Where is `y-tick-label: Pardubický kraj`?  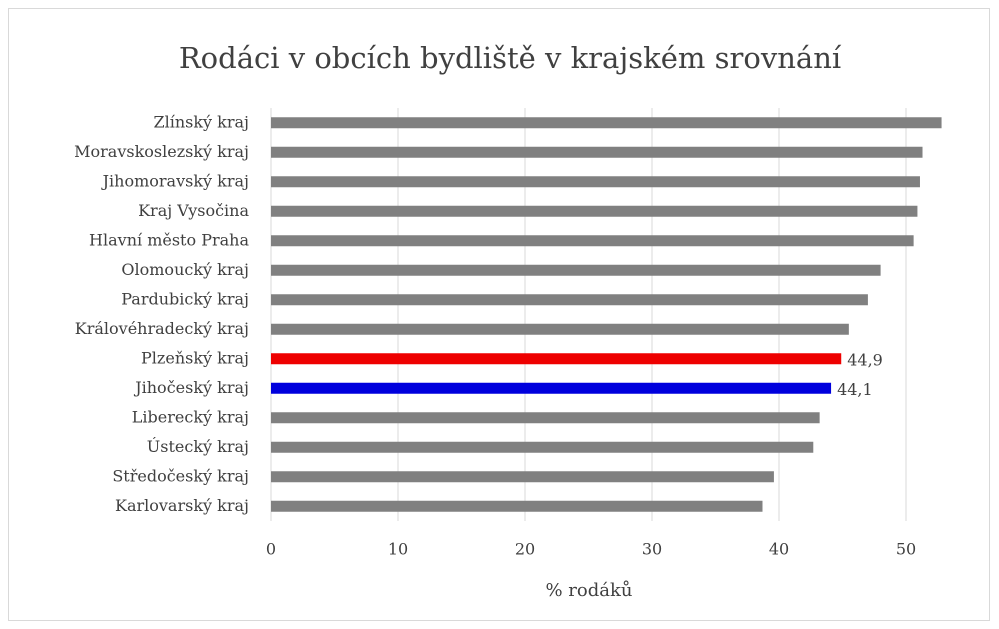 y-tick-label: Pardubický kraj is located at coordinates (185, 298).